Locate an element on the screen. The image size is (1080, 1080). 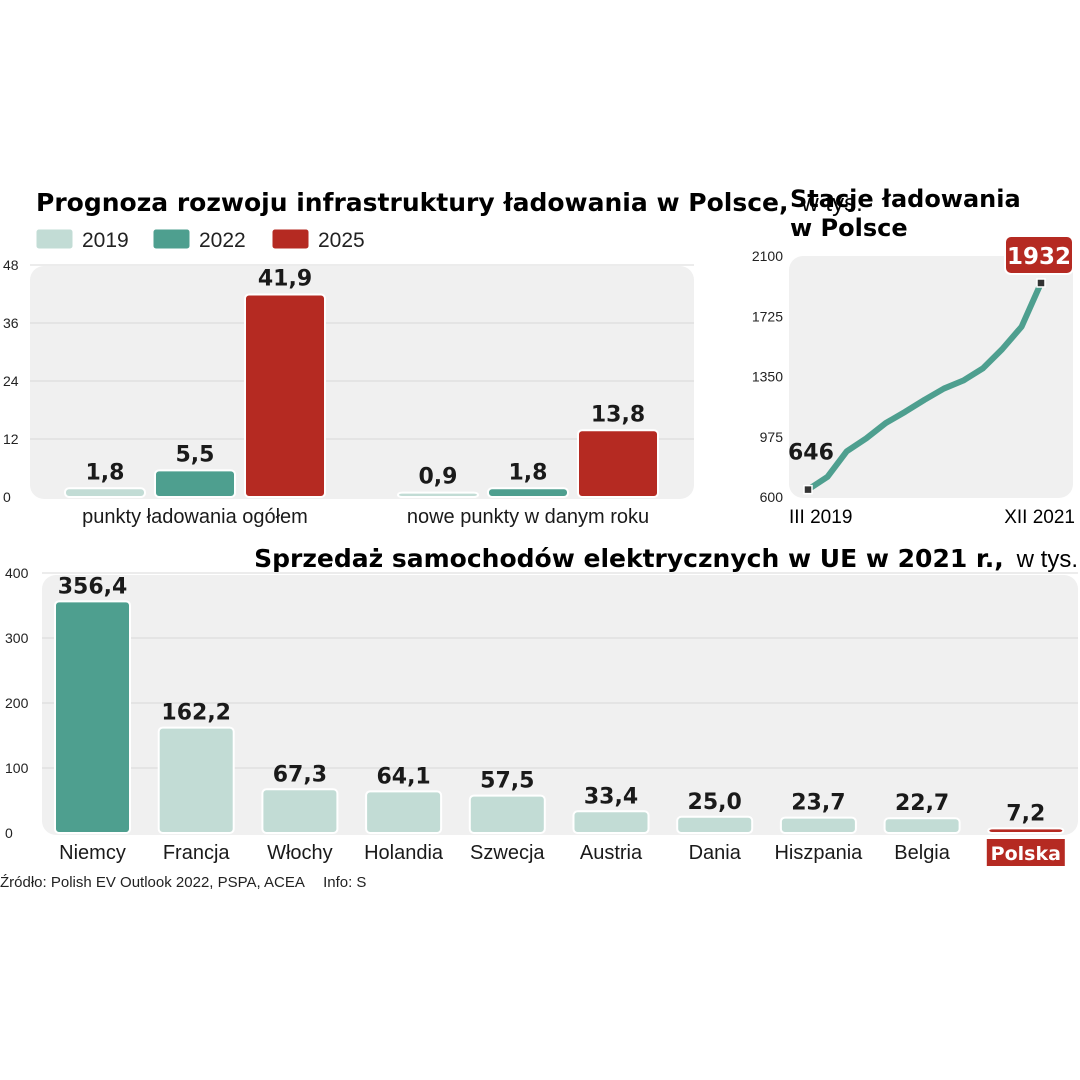
stations-title-line2: w Polsce is located at coordinates (849, 228).